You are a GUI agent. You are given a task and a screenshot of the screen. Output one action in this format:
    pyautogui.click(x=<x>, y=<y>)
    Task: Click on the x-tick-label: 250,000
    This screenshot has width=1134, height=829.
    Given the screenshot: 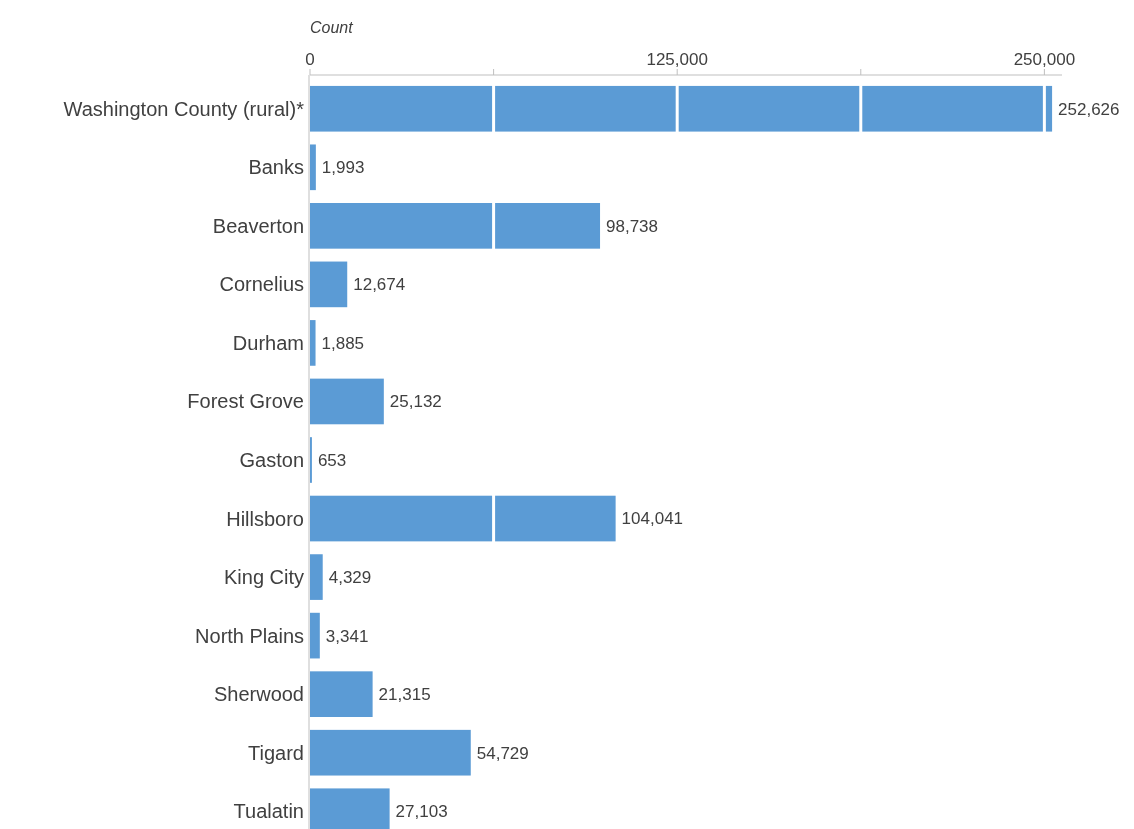 What is the action you would take?
    pyautogui.click(x=1044, y=59)
    